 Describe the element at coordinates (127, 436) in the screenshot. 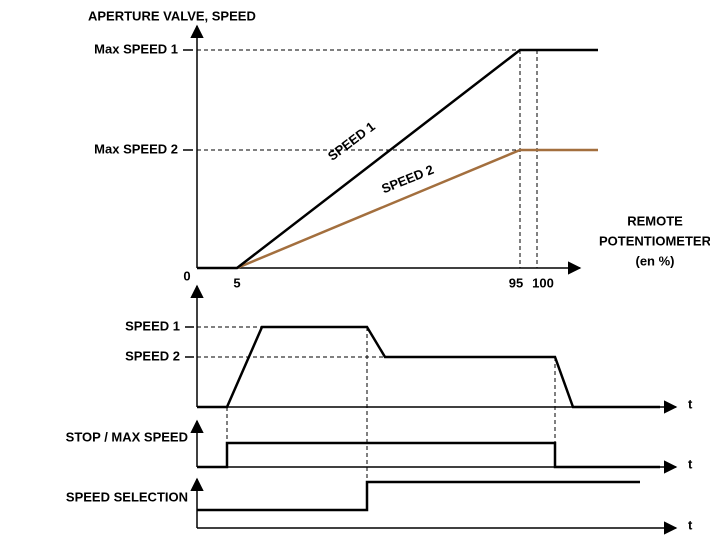

I see `signal-label: STOP / MAX SPEED` at that location.